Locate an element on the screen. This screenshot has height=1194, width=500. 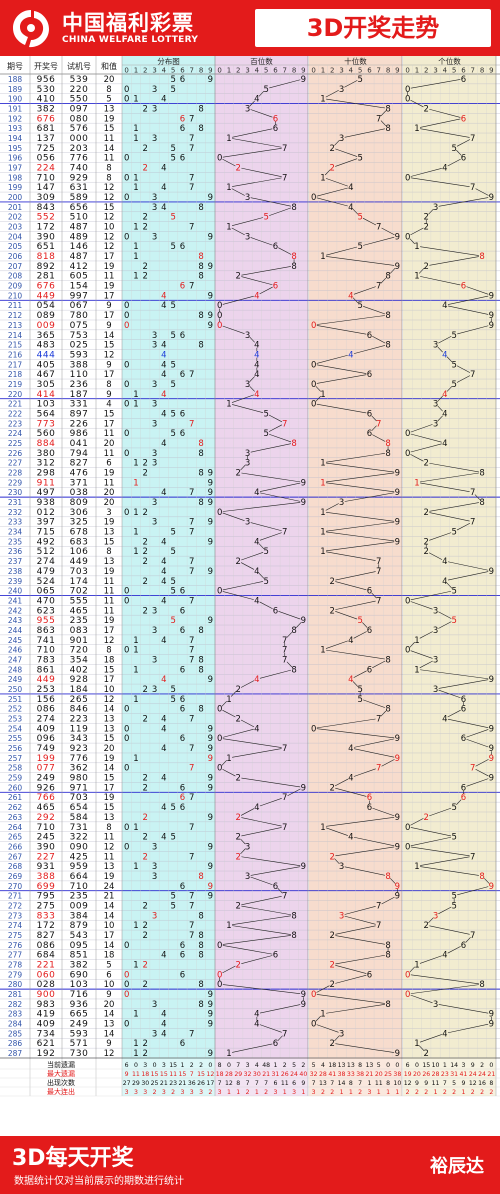
issue-number: 190 is located at coordinates (15, 99).